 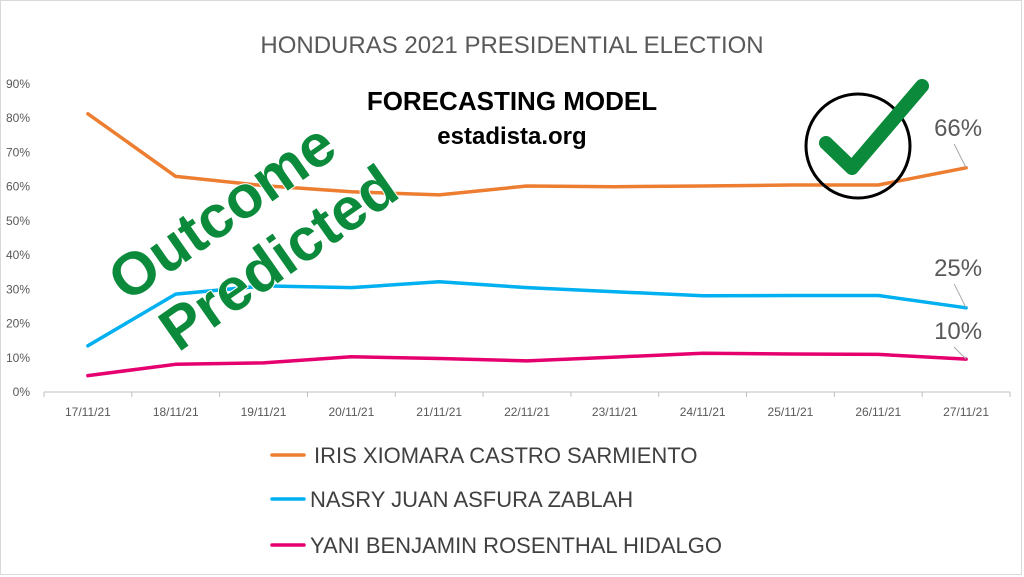 What do you see at coordinates (176, 412) in the screenshot?
I see `x-tick-label: 18/11/21` at bounding box center [176, 412].